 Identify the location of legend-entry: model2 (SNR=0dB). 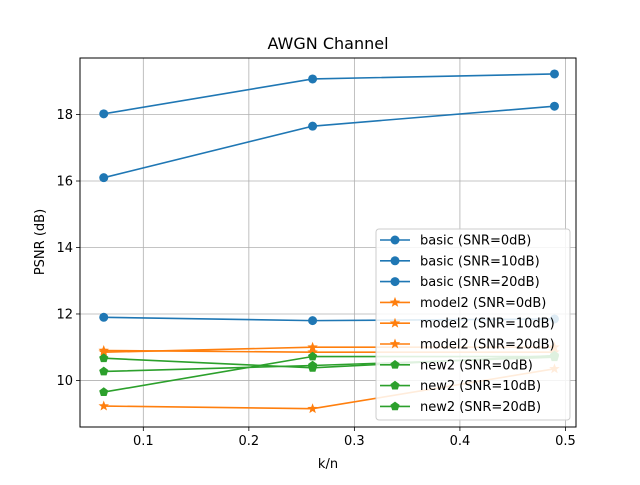
(463, 303).